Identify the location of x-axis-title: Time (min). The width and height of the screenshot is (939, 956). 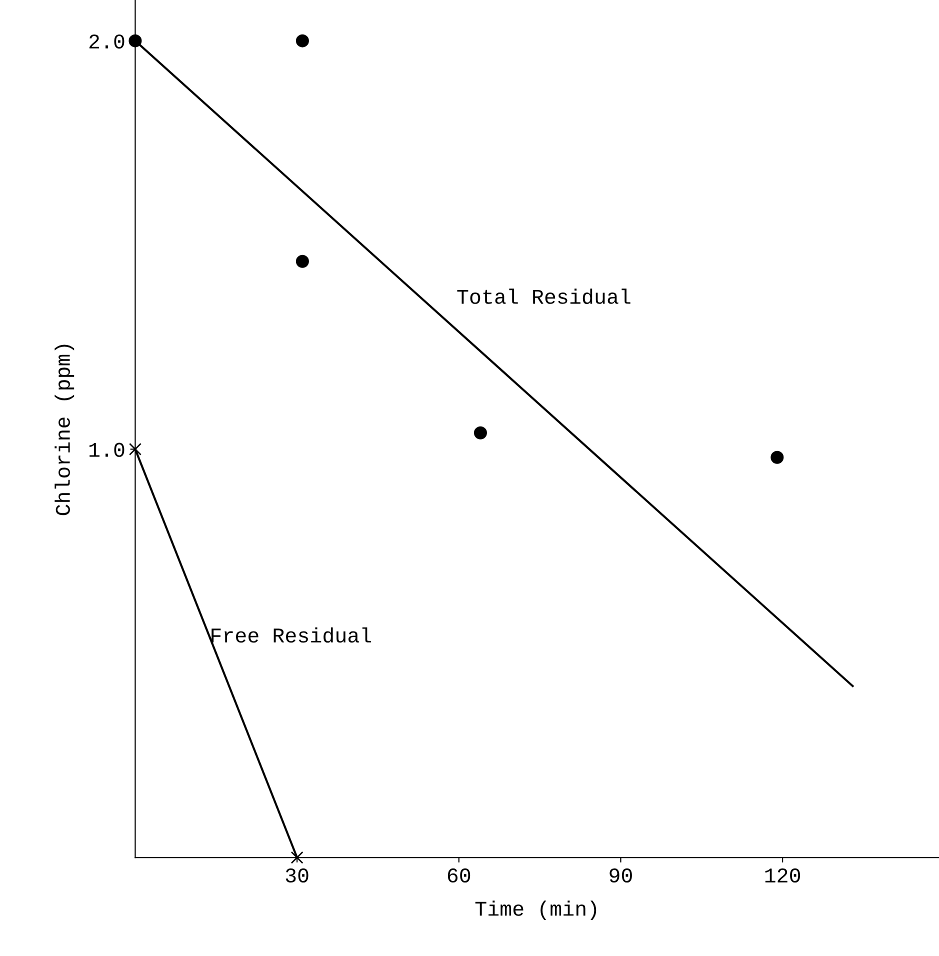
(535, 910).